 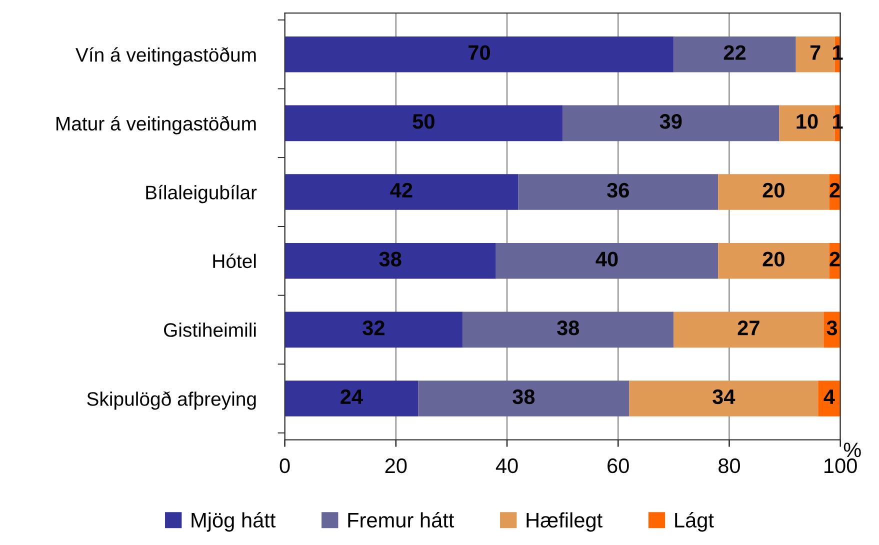 I want to click on data-label: 4, so click(x=829, y=397).